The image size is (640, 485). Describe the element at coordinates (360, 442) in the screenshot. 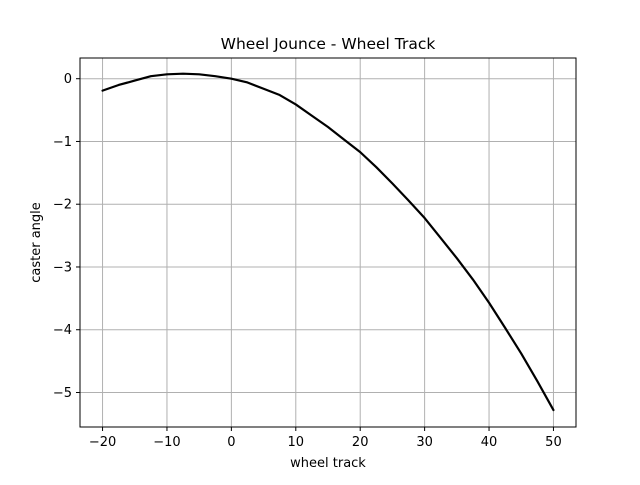

I see `x-tick-label: 20` at that location.